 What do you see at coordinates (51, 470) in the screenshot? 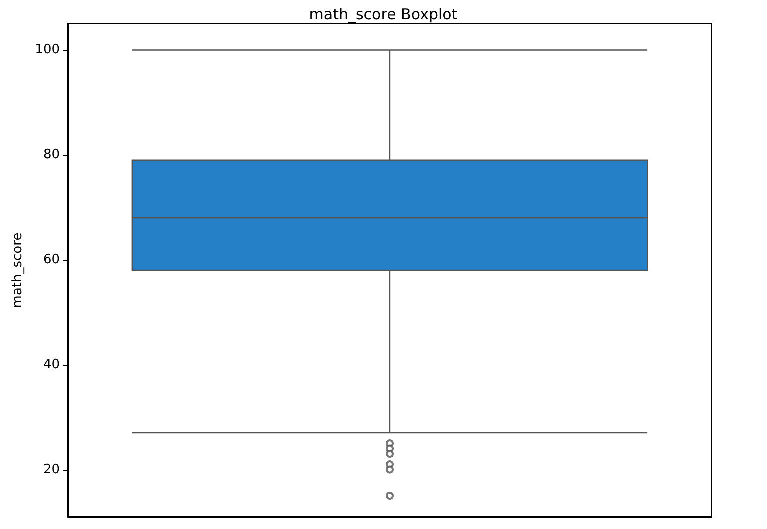
I see `y-tick-label: 20` at bounding box center [51, 470].